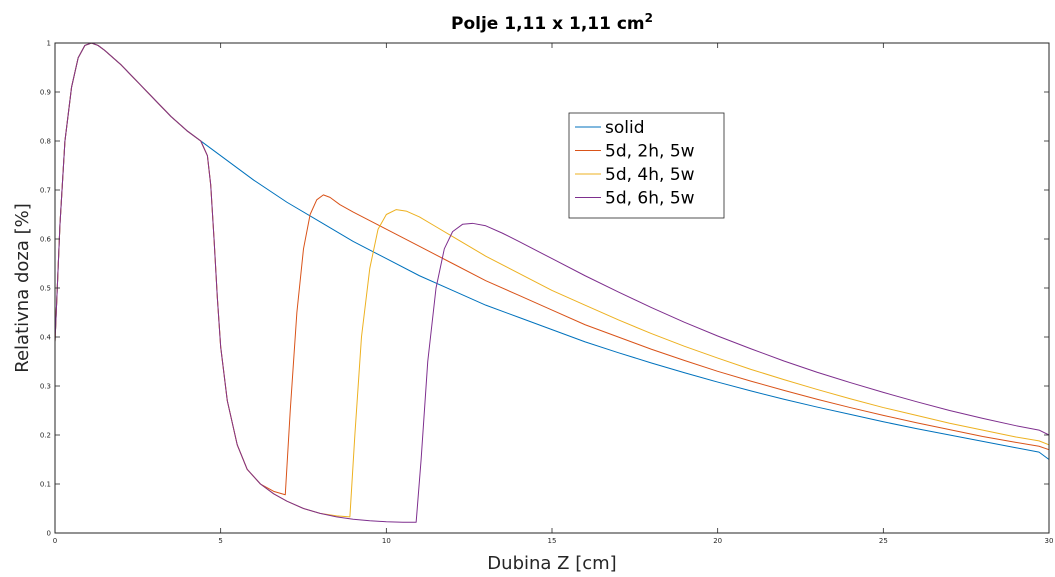 Image resolution: width=1055 pixels, height=577 pixels. I want to click on x-tick-label: 15, so click(552, 541).